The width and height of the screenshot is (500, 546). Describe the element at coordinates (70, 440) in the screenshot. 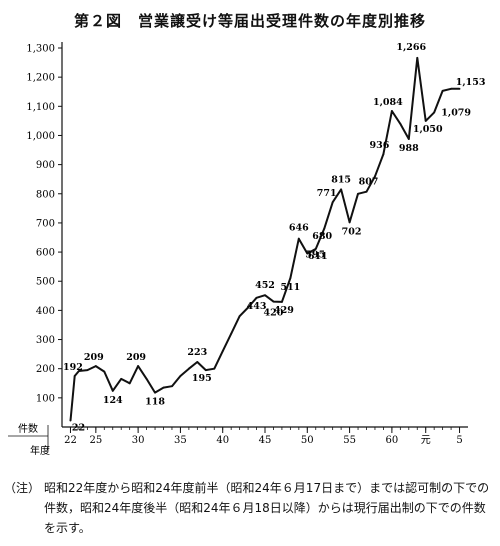

I see `x-tick-label: 22` at that location.